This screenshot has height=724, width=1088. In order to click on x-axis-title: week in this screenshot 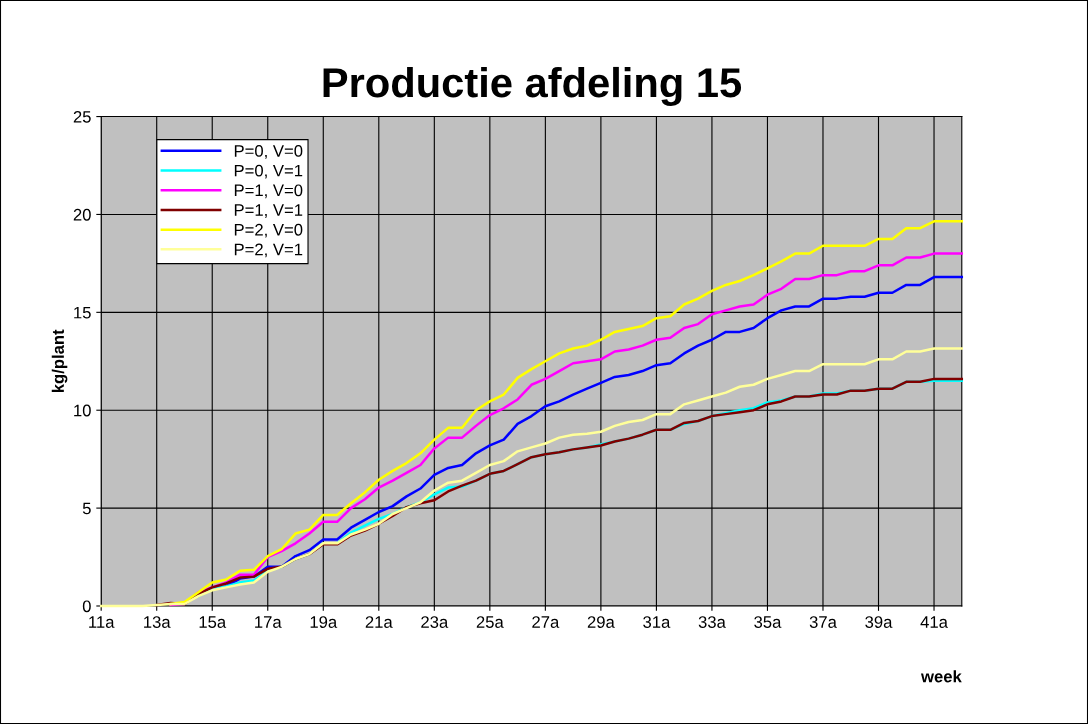, I will do `click(941, 676)`.